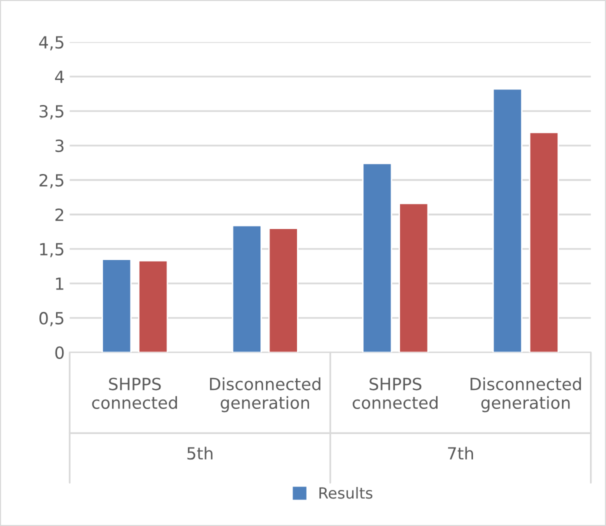 The width and height of the screenshot is (606, 526). Describe the element at coordinates (52, 250) in the screenshot. I see `y-tick-label: 1,5` at that location.